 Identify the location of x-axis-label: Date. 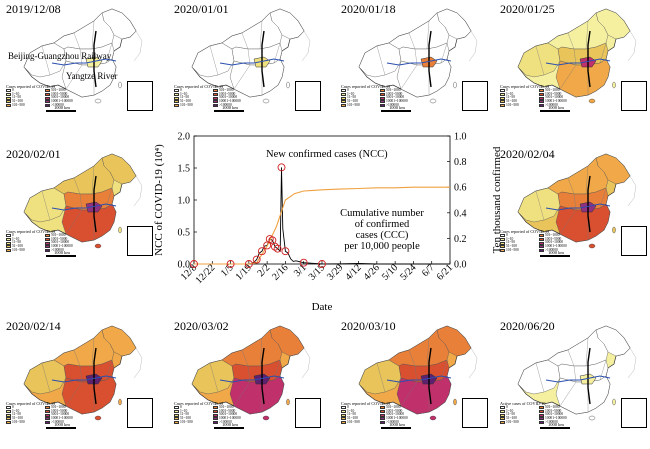
(322, 307).